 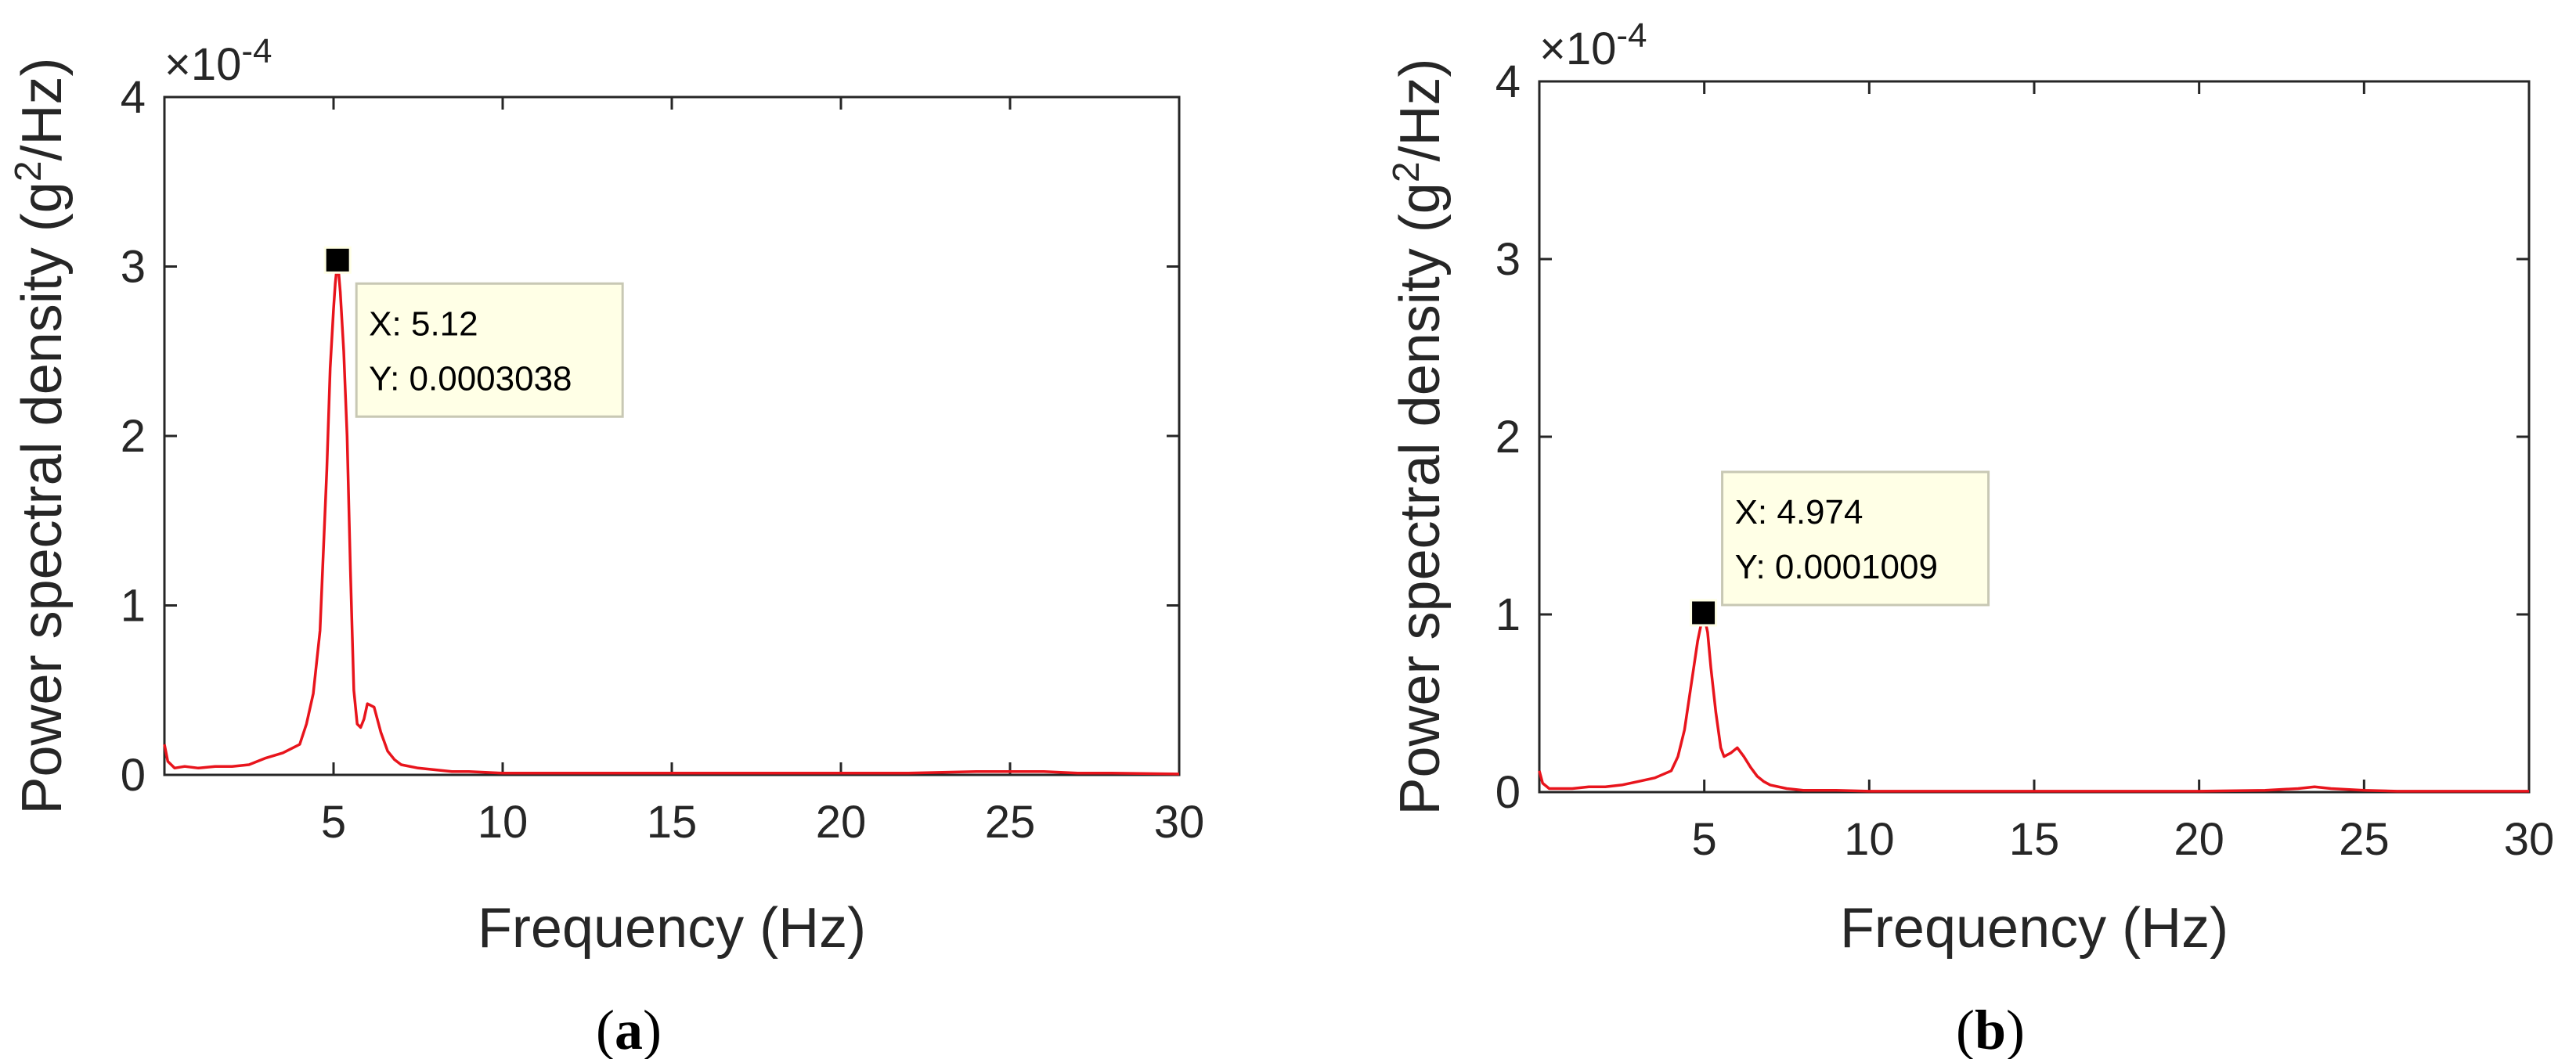 What do you see at coordinates (423, 323) in the screenshot?
I see `datatip-x-label: X: 5.12` at bounding box center [423, 323].